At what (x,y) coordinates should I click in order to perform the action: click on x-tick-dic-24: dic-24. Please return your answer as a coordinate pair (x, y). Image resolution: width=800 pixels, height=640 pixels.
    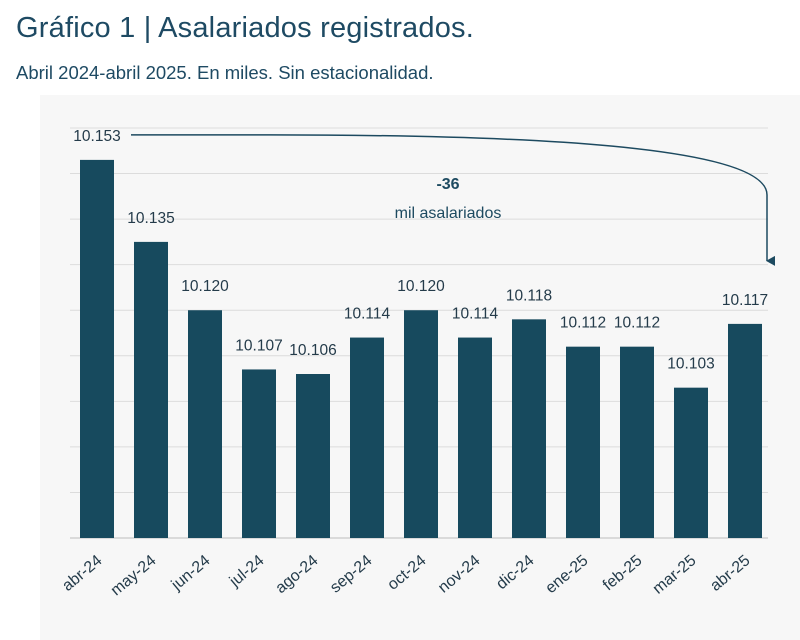
    Looking at the image, I should click on (515, 572).